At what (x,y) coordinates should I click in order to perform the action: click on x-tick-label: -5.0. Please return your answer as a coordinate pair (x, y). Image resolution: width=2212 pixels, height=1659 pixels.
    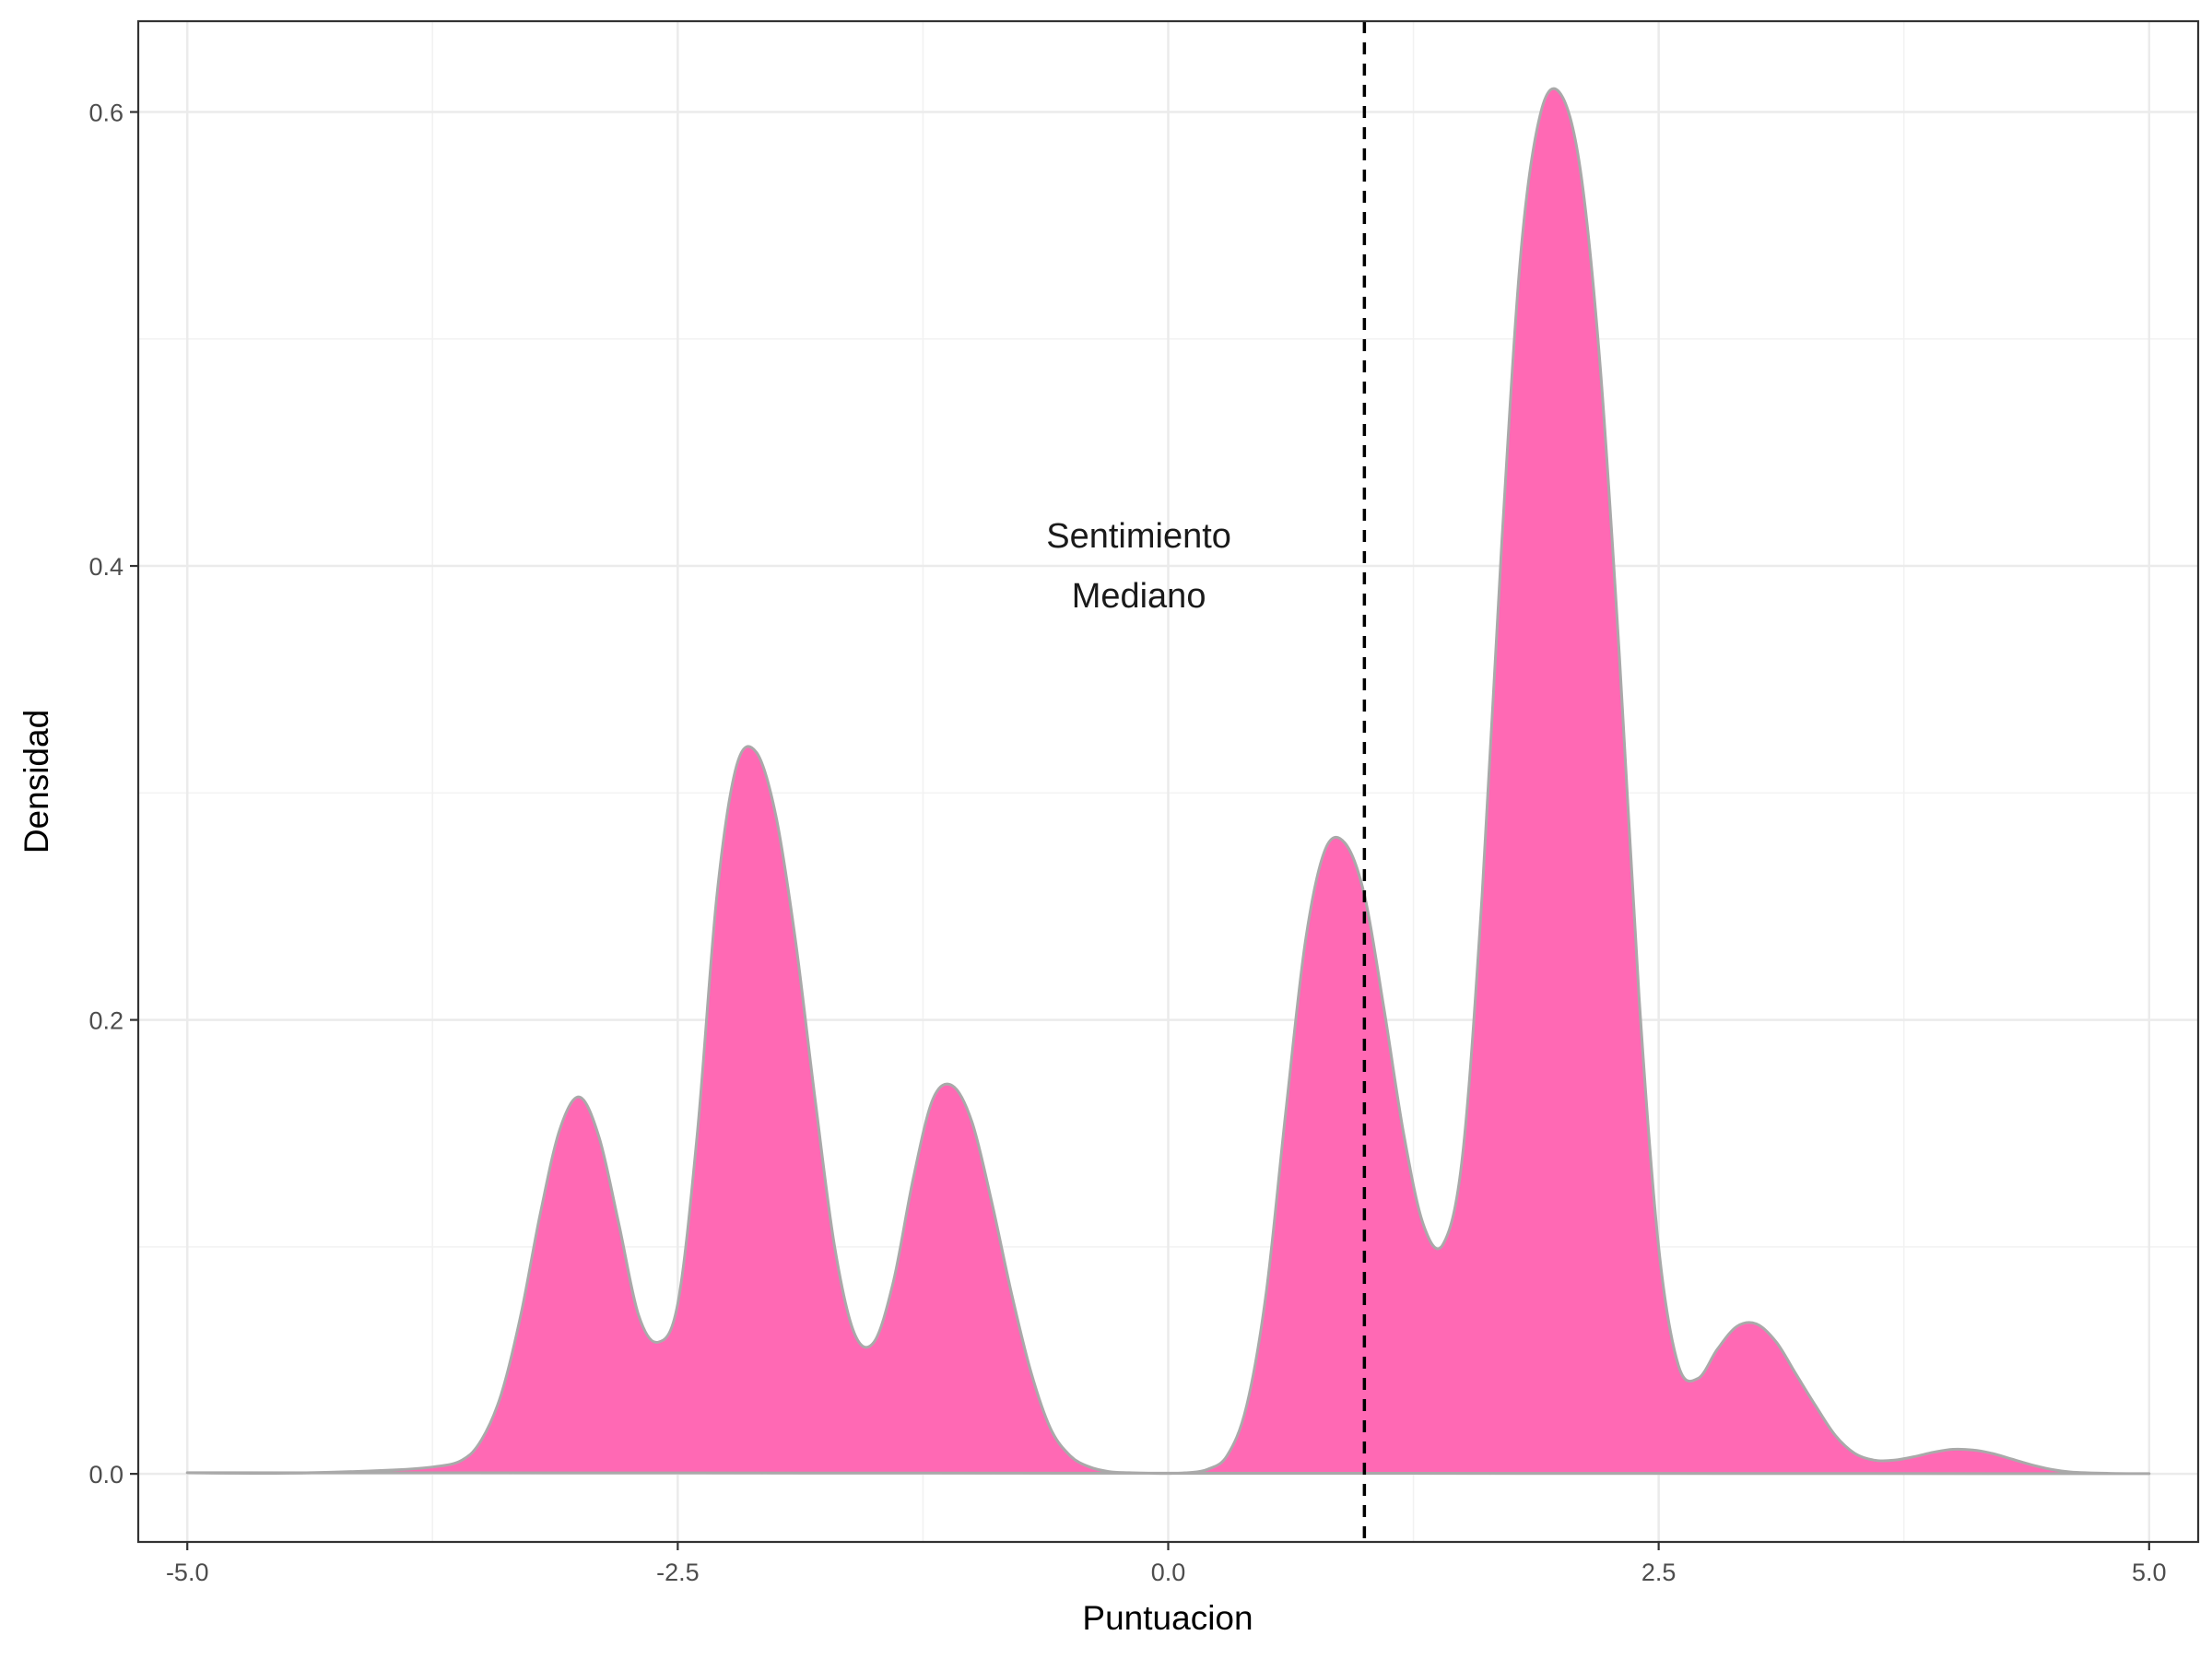
    Looking at the image, I should click on (187, 1572).